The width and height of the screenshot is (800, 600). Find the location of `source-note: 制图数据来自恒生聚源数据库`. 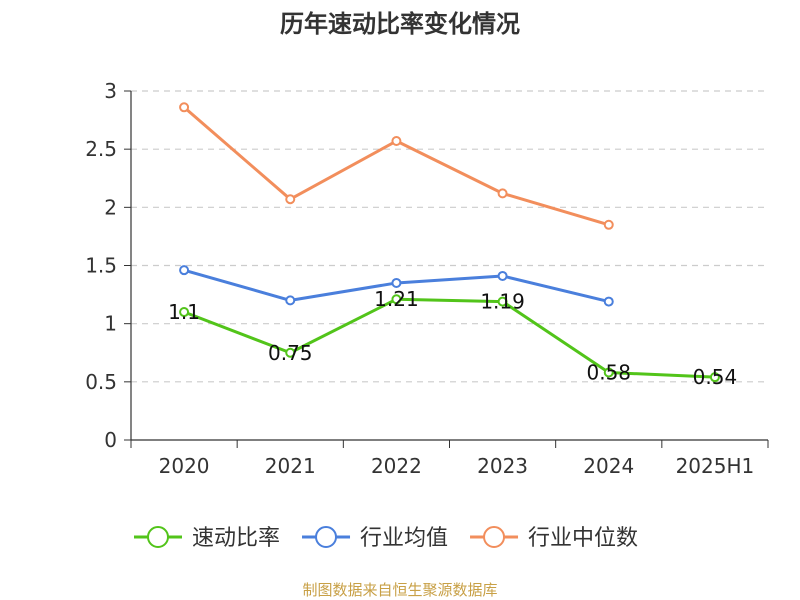

source-note: 制图数据来自恒生聚源数据库 is located at coordinates (399, 590).